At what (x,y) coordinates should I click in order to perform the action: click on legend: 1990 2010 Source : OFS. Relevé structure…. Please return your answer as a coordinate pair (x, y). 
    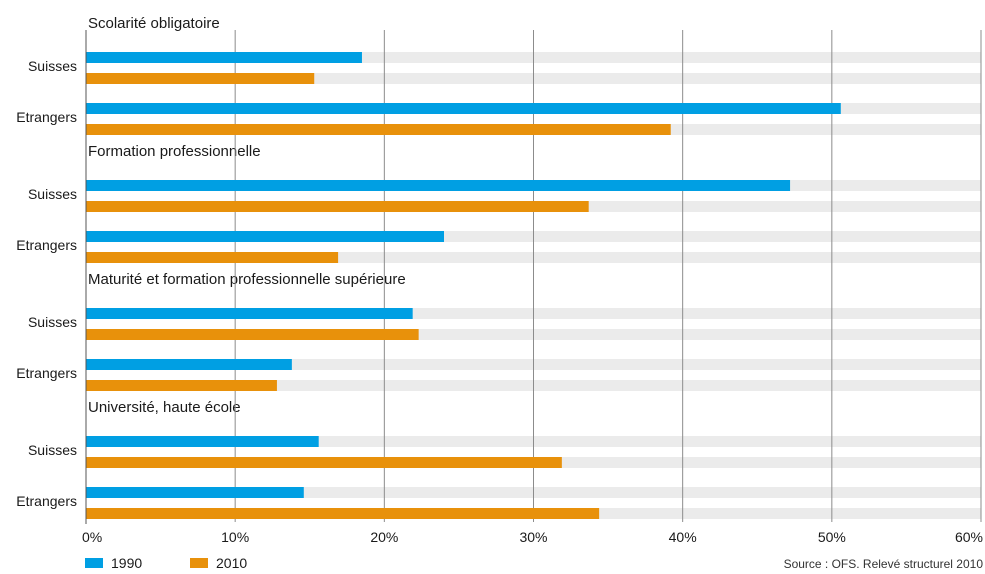
    Looking at the image, I should click on (492, 564).